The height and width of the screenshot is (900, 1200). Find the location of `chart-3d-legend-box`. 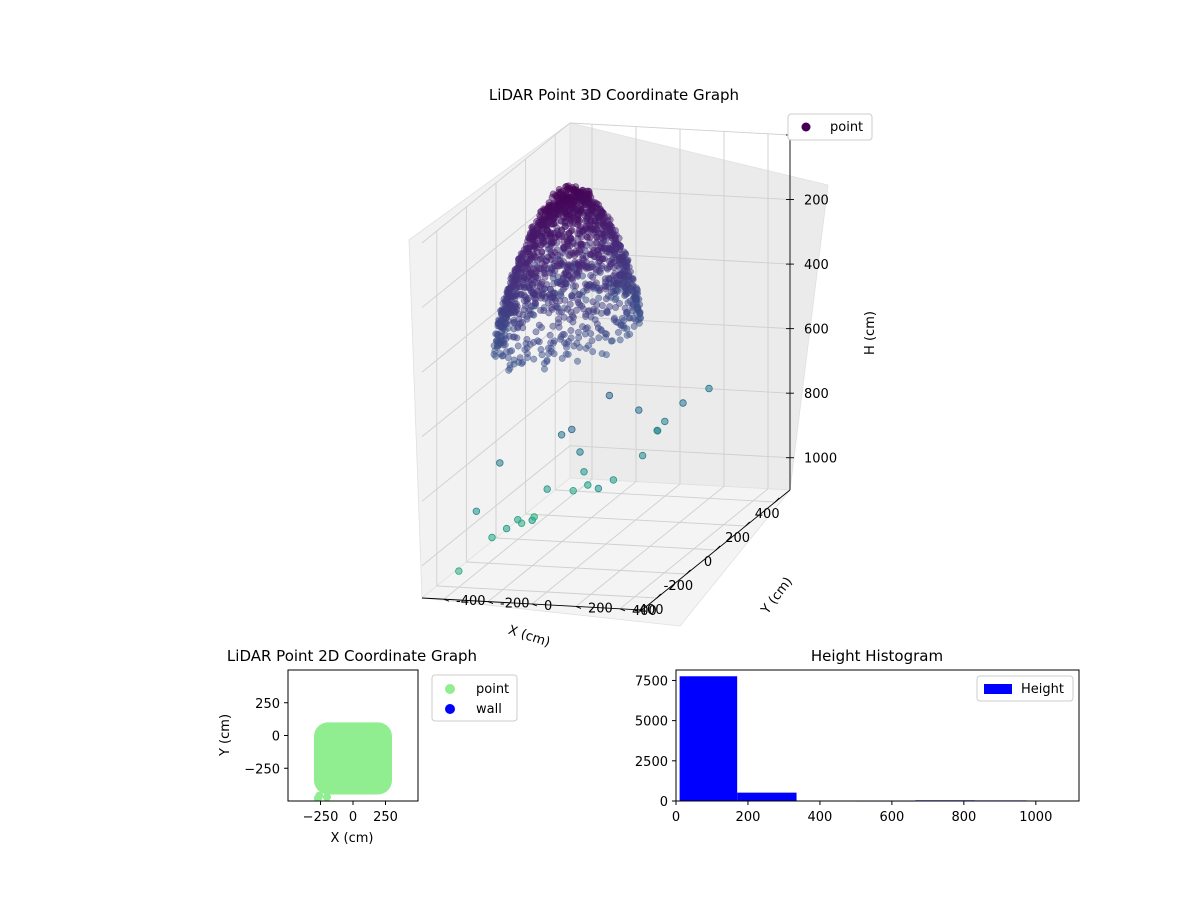

chart-3d-legend-box is located at coordinates (830, 127).